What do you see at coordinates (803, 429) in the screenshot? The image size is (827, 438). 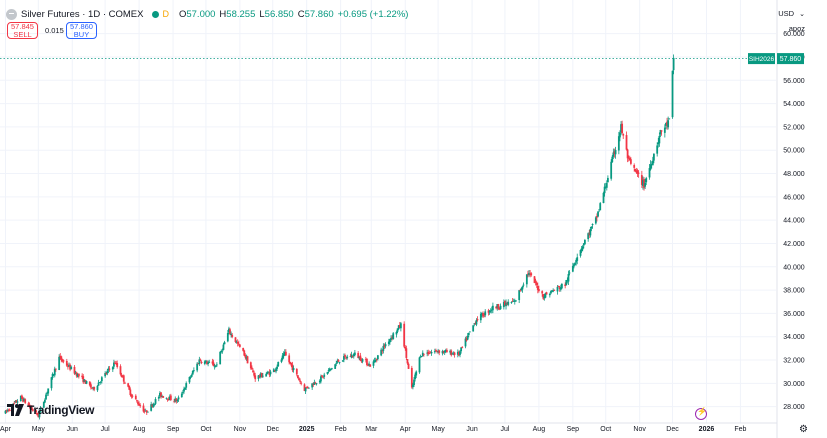 I see `gear-icon: ⚙` at bounding box center [803, 429].